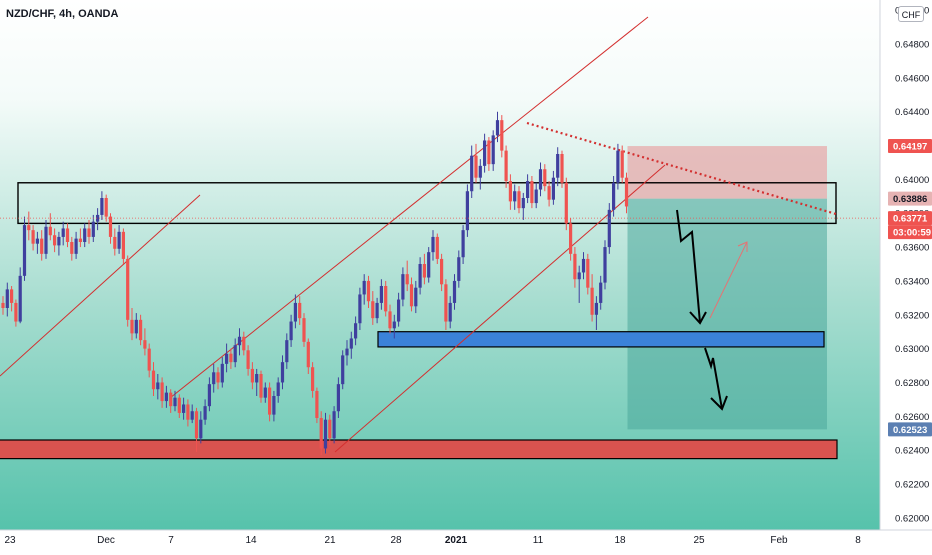 The height and width of the screenshot is (555, 932). Describe the element at coordinates (396, 540) in the screenshot. I see `time-tick-label: 28` at that location.